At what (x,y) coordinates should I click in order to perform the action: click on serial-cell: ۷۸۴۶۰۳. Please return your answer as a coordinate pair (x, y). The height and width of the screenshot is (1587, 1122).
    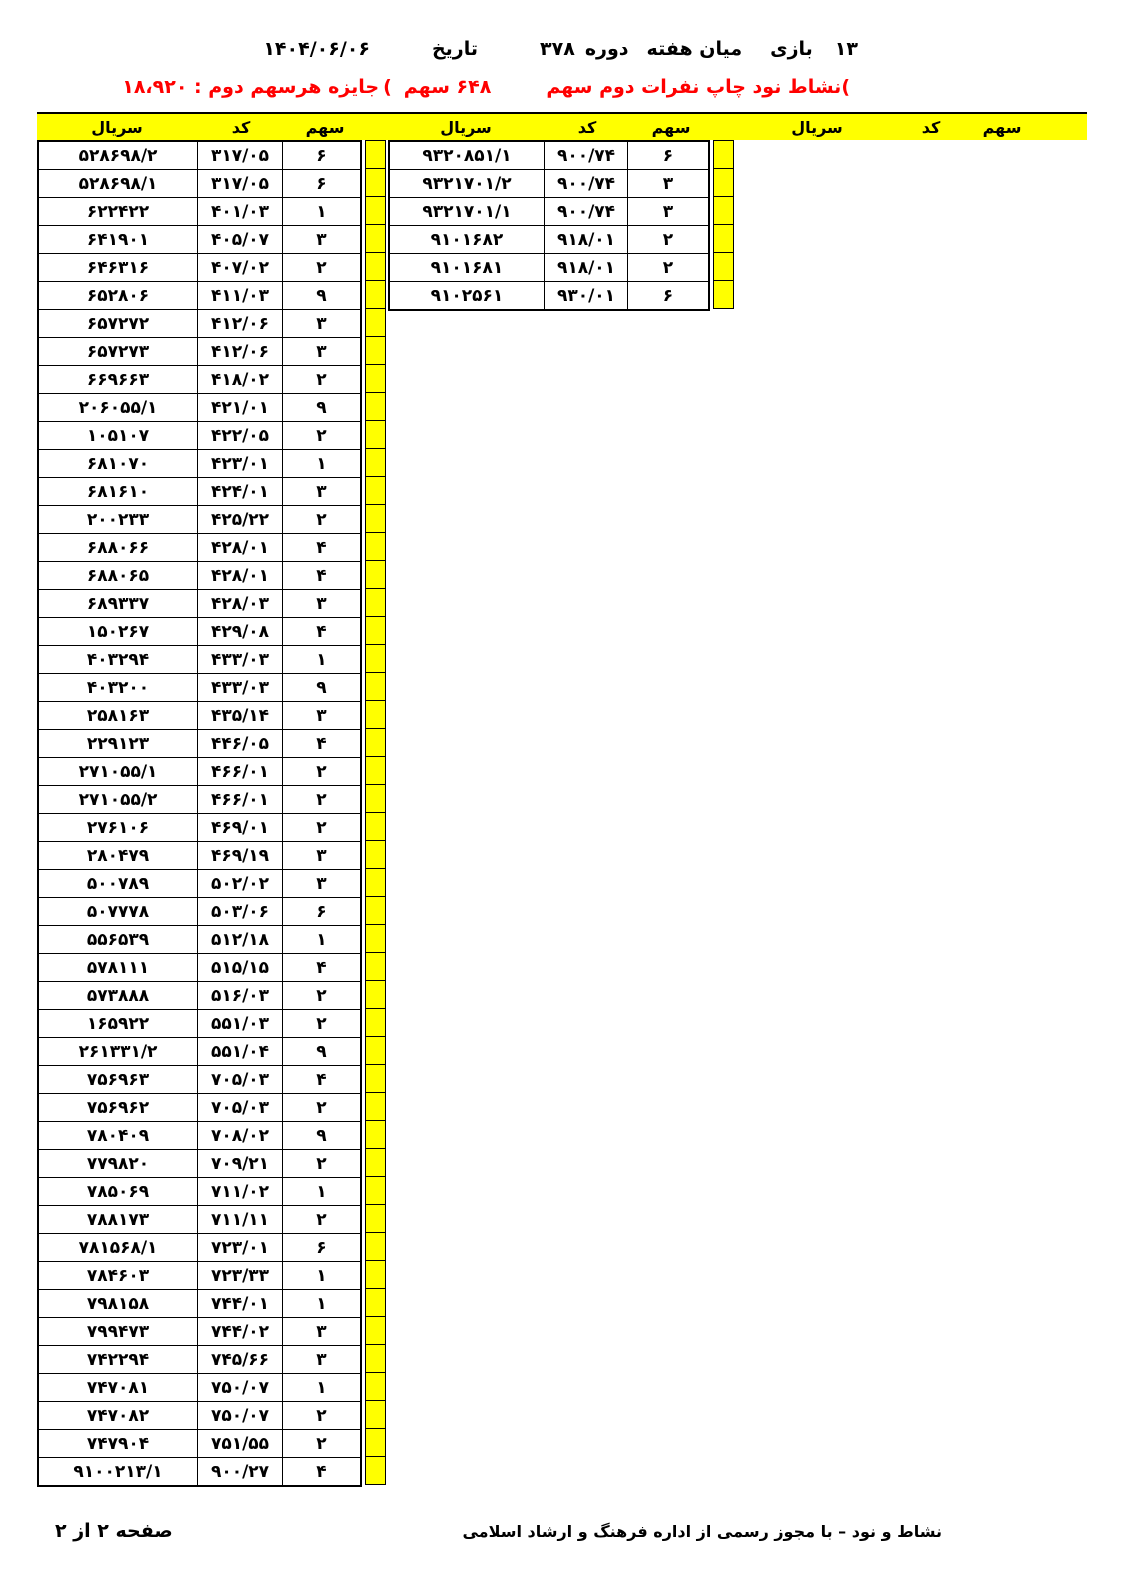
    Looking at the image, I should click on (117, 1275).